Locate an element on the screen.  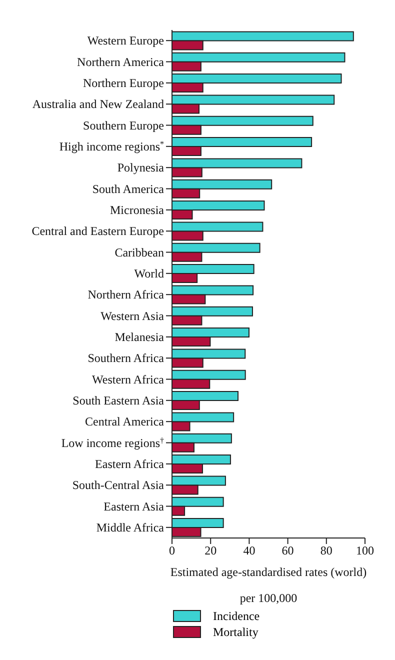
y-tick-label: Caribbean is located at coordinates (139, 252).